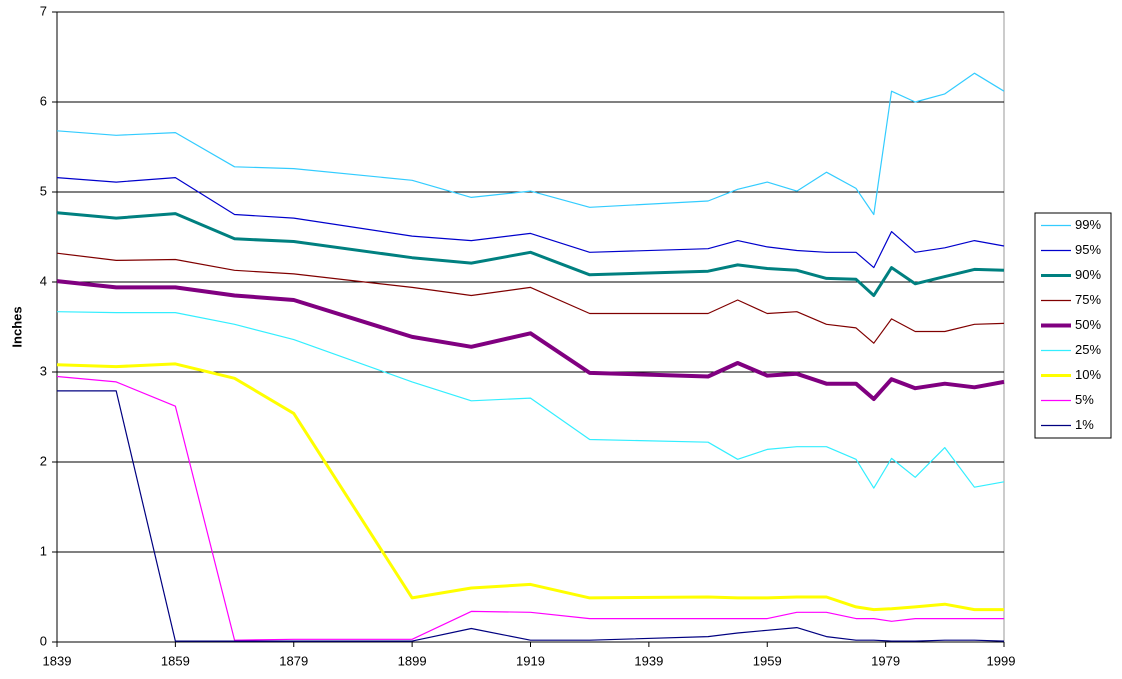  Describe the element at coordinates (293, 660) in the screenshot. I see `x-tick-label: 1879` at that location.